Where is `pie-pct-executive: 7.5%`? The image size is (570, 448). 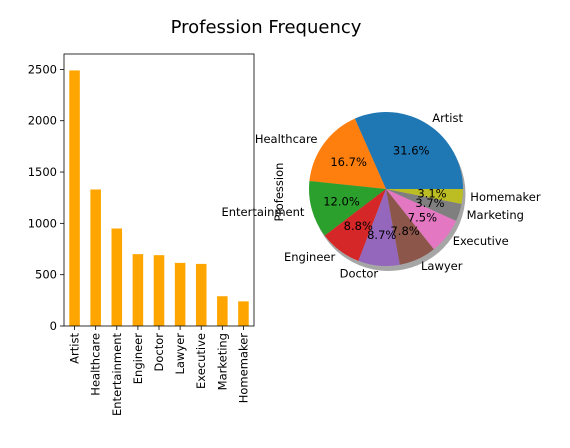 pie-pct-executive: 7.5% is located at coordinates (422, 217).